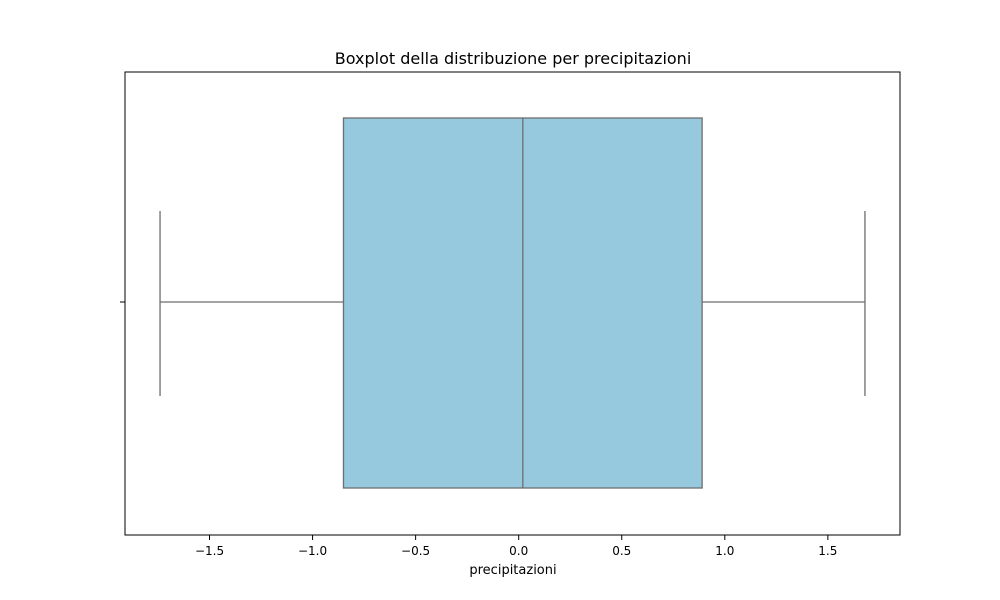  What do you see at coordinates (312, 551) in the screenshot?
I see `x-tick-label: −1.0` at bounding box center [312, 551].